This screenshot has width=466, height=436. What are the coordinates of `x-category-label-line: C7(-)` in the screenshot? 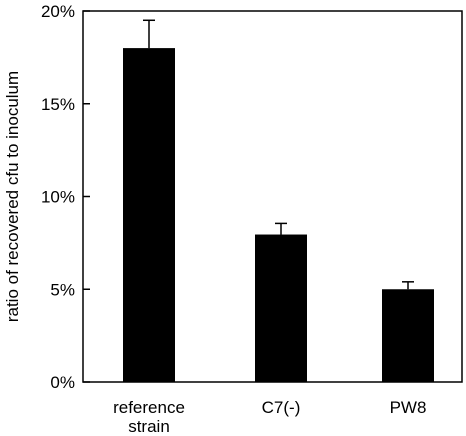 It's located at (281, 407).